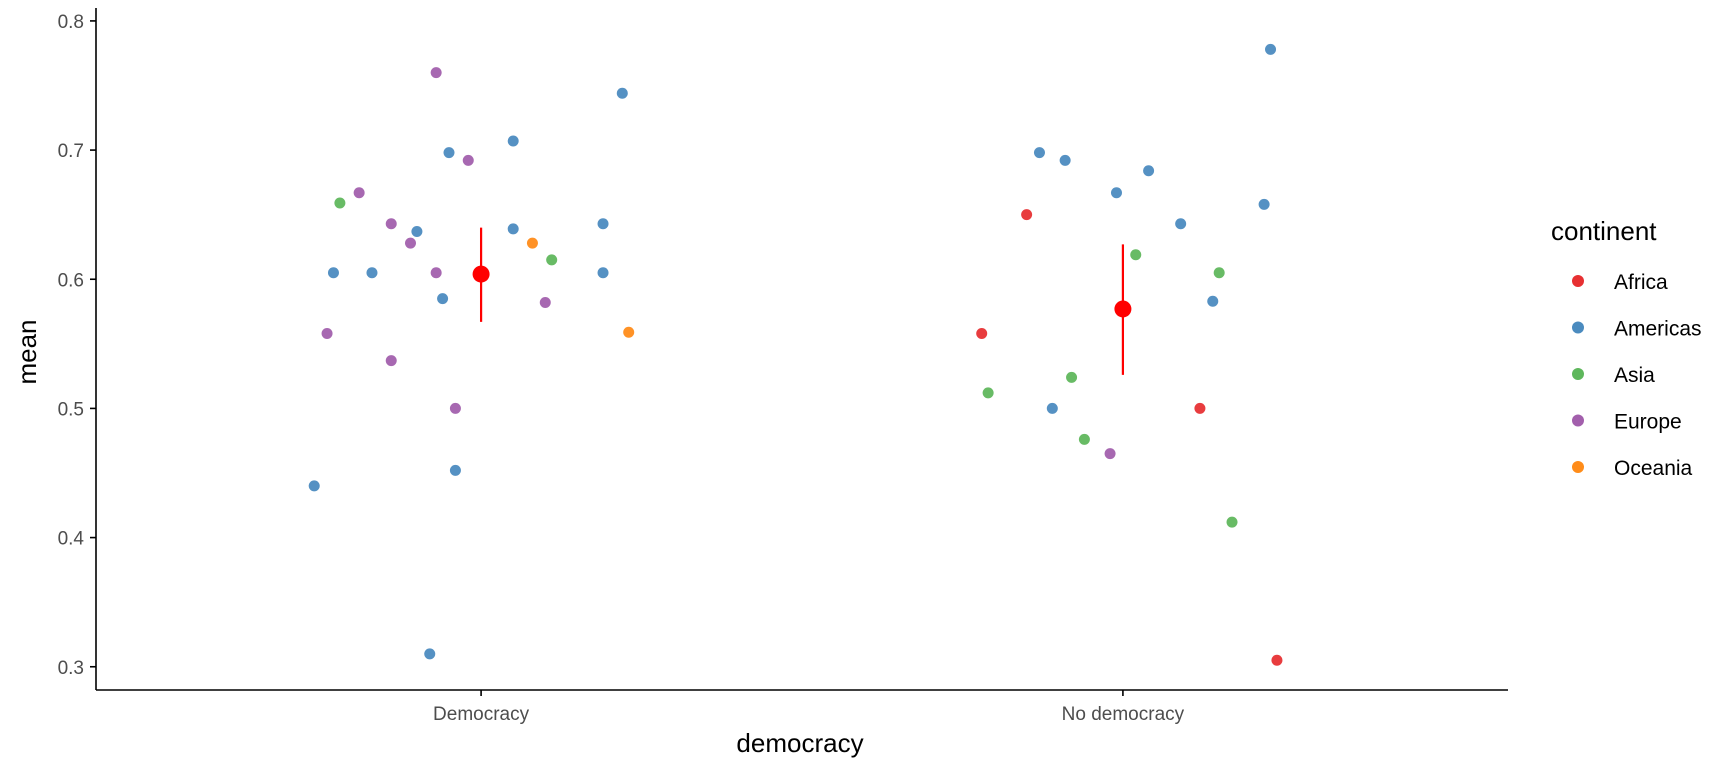 Image resolution: width=1728 pixels, height=768 pixels. Describe the element at coordinates (802, 301) in the screenshot. I see `summary-layer` at that location.